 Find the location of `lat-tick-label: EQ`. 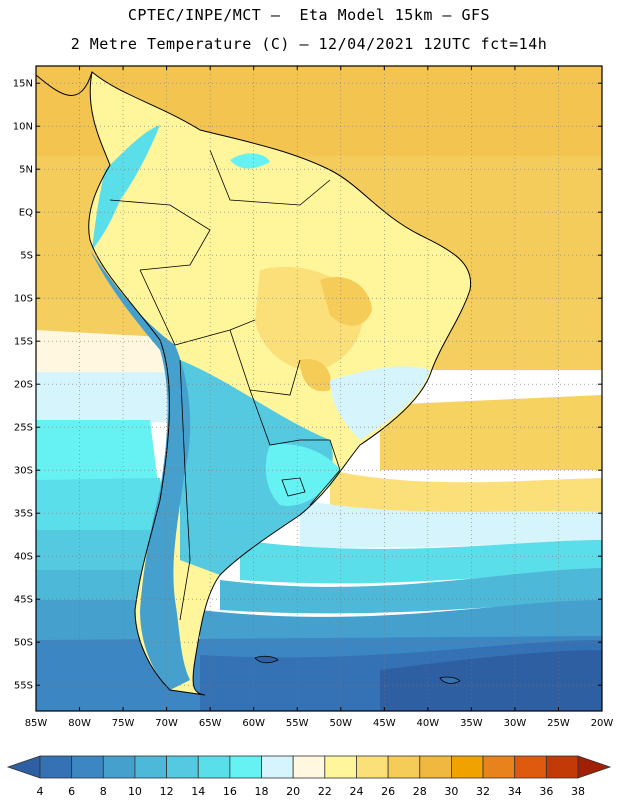

lat-tick-label: EQ is located at coordinates (26, 213).